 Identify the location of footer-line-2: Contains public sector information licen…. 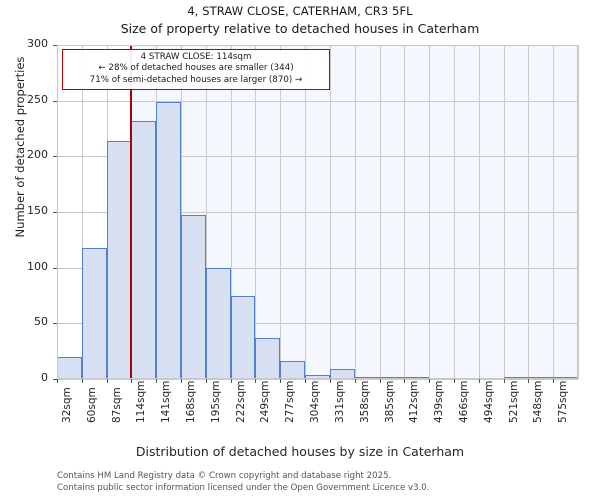
(243, 487).